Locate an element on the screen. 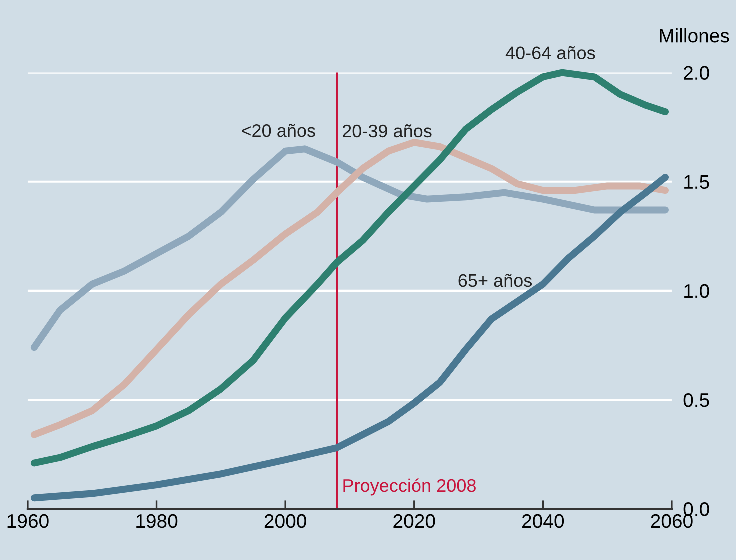 This screenshot has width=736, height=560. x-tick-label: 1960 is located at coordinates (28, 521).